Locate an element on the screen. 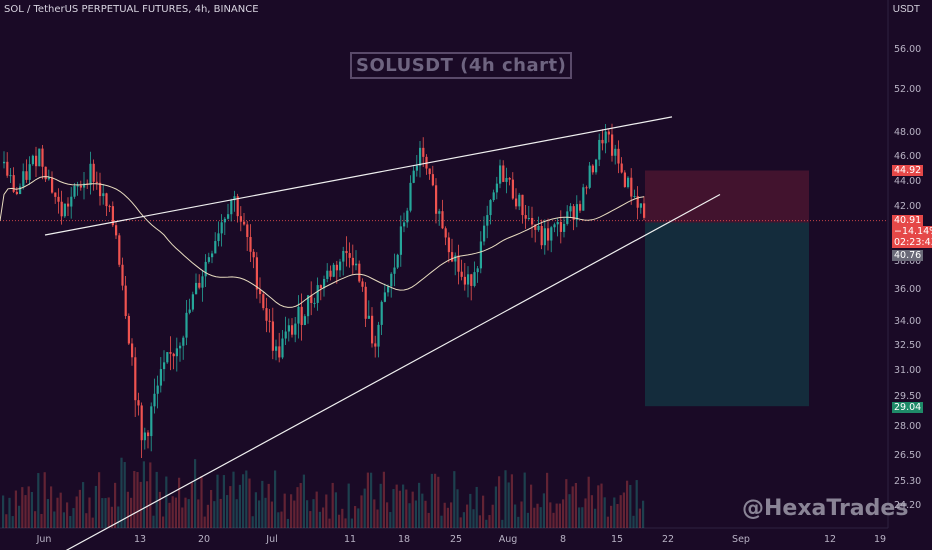  target-price-tag: 29.04 is located at coordinates (908, 407).